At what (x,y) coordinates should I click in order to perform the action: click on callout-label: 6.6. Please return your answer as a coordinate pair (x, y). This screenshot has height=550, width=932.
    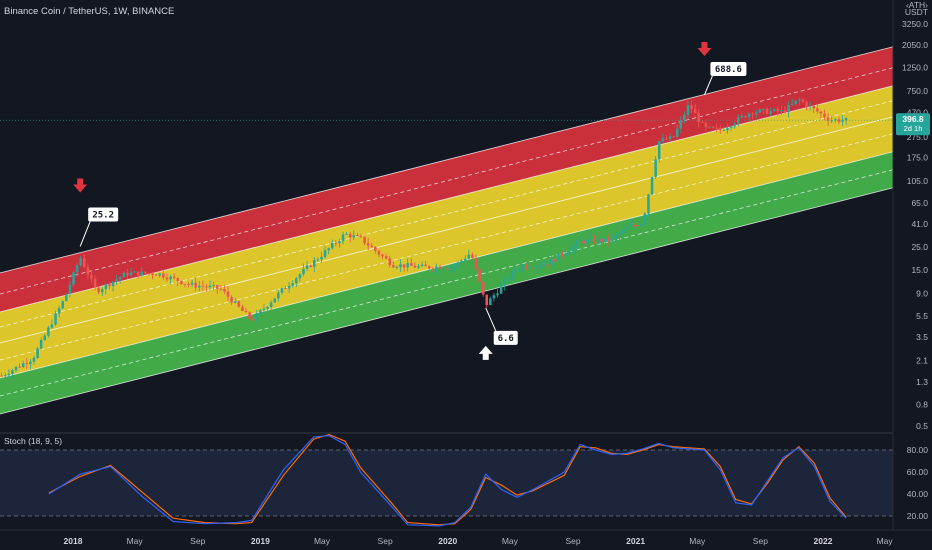
    Looking at the image, I should click on (506, 339).